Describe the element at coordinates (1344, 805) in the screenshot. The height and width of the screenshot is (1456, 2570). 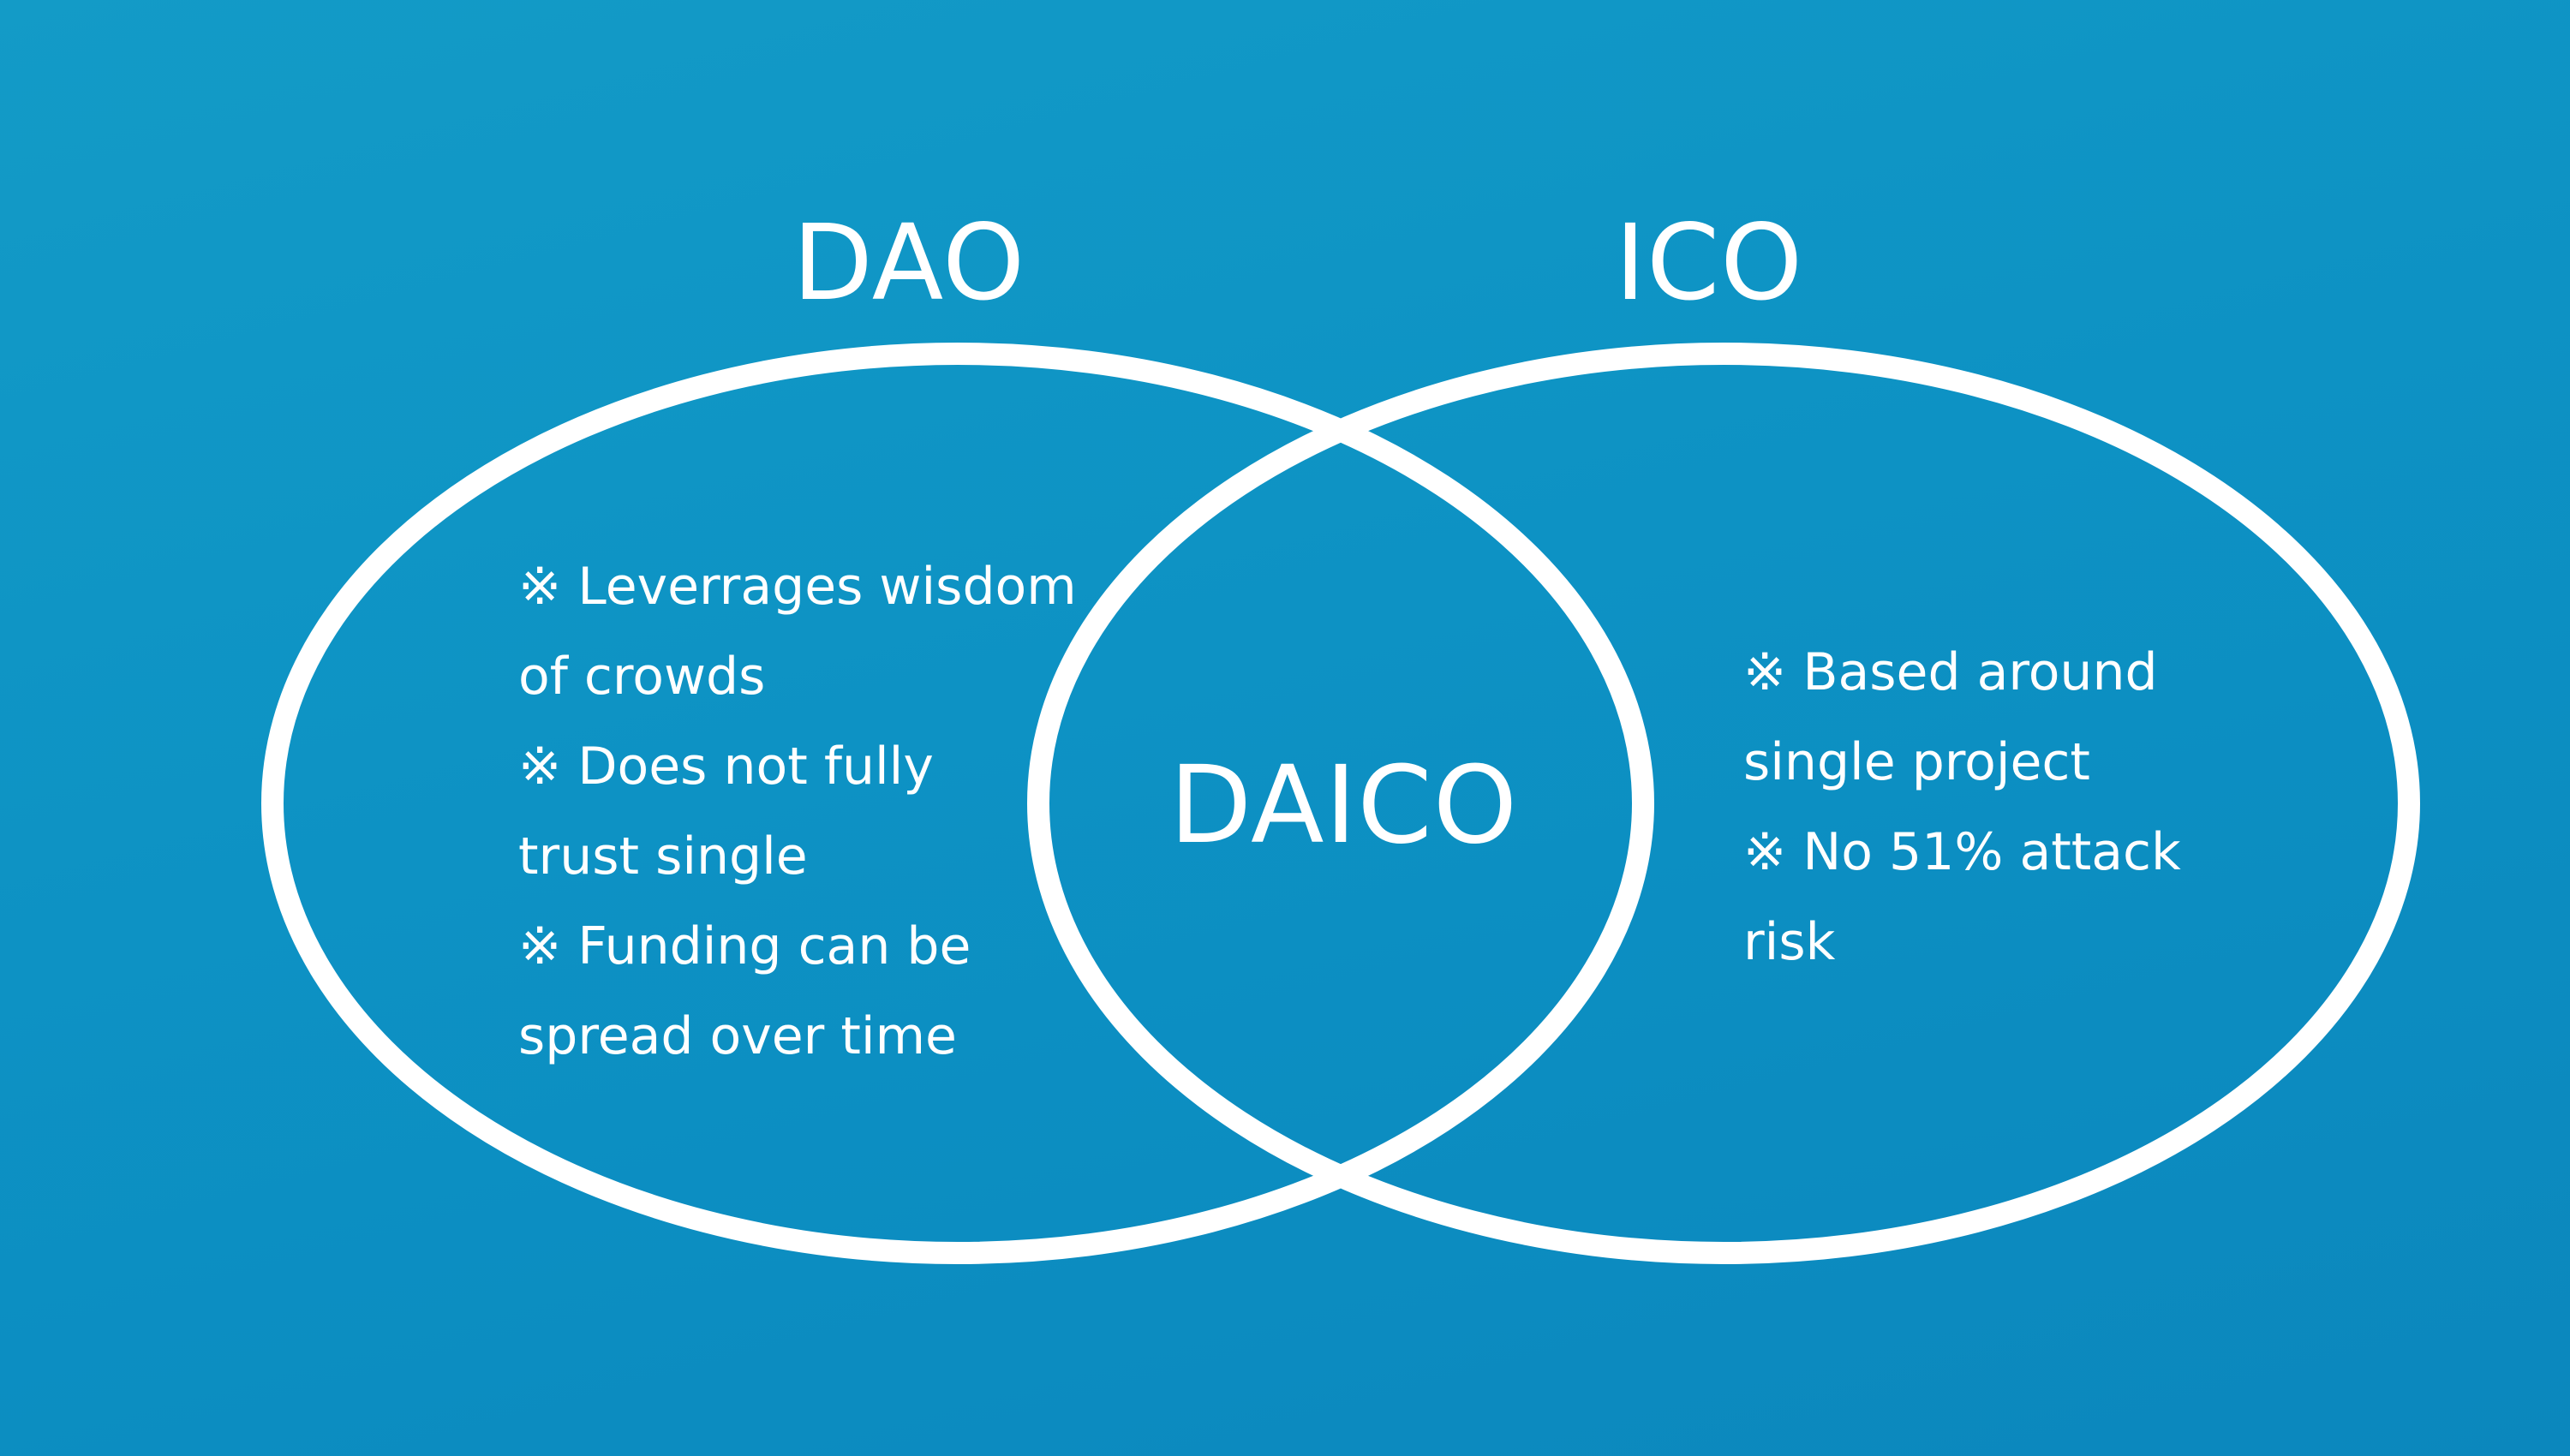
I see `daico-title: DAICO` at that location.